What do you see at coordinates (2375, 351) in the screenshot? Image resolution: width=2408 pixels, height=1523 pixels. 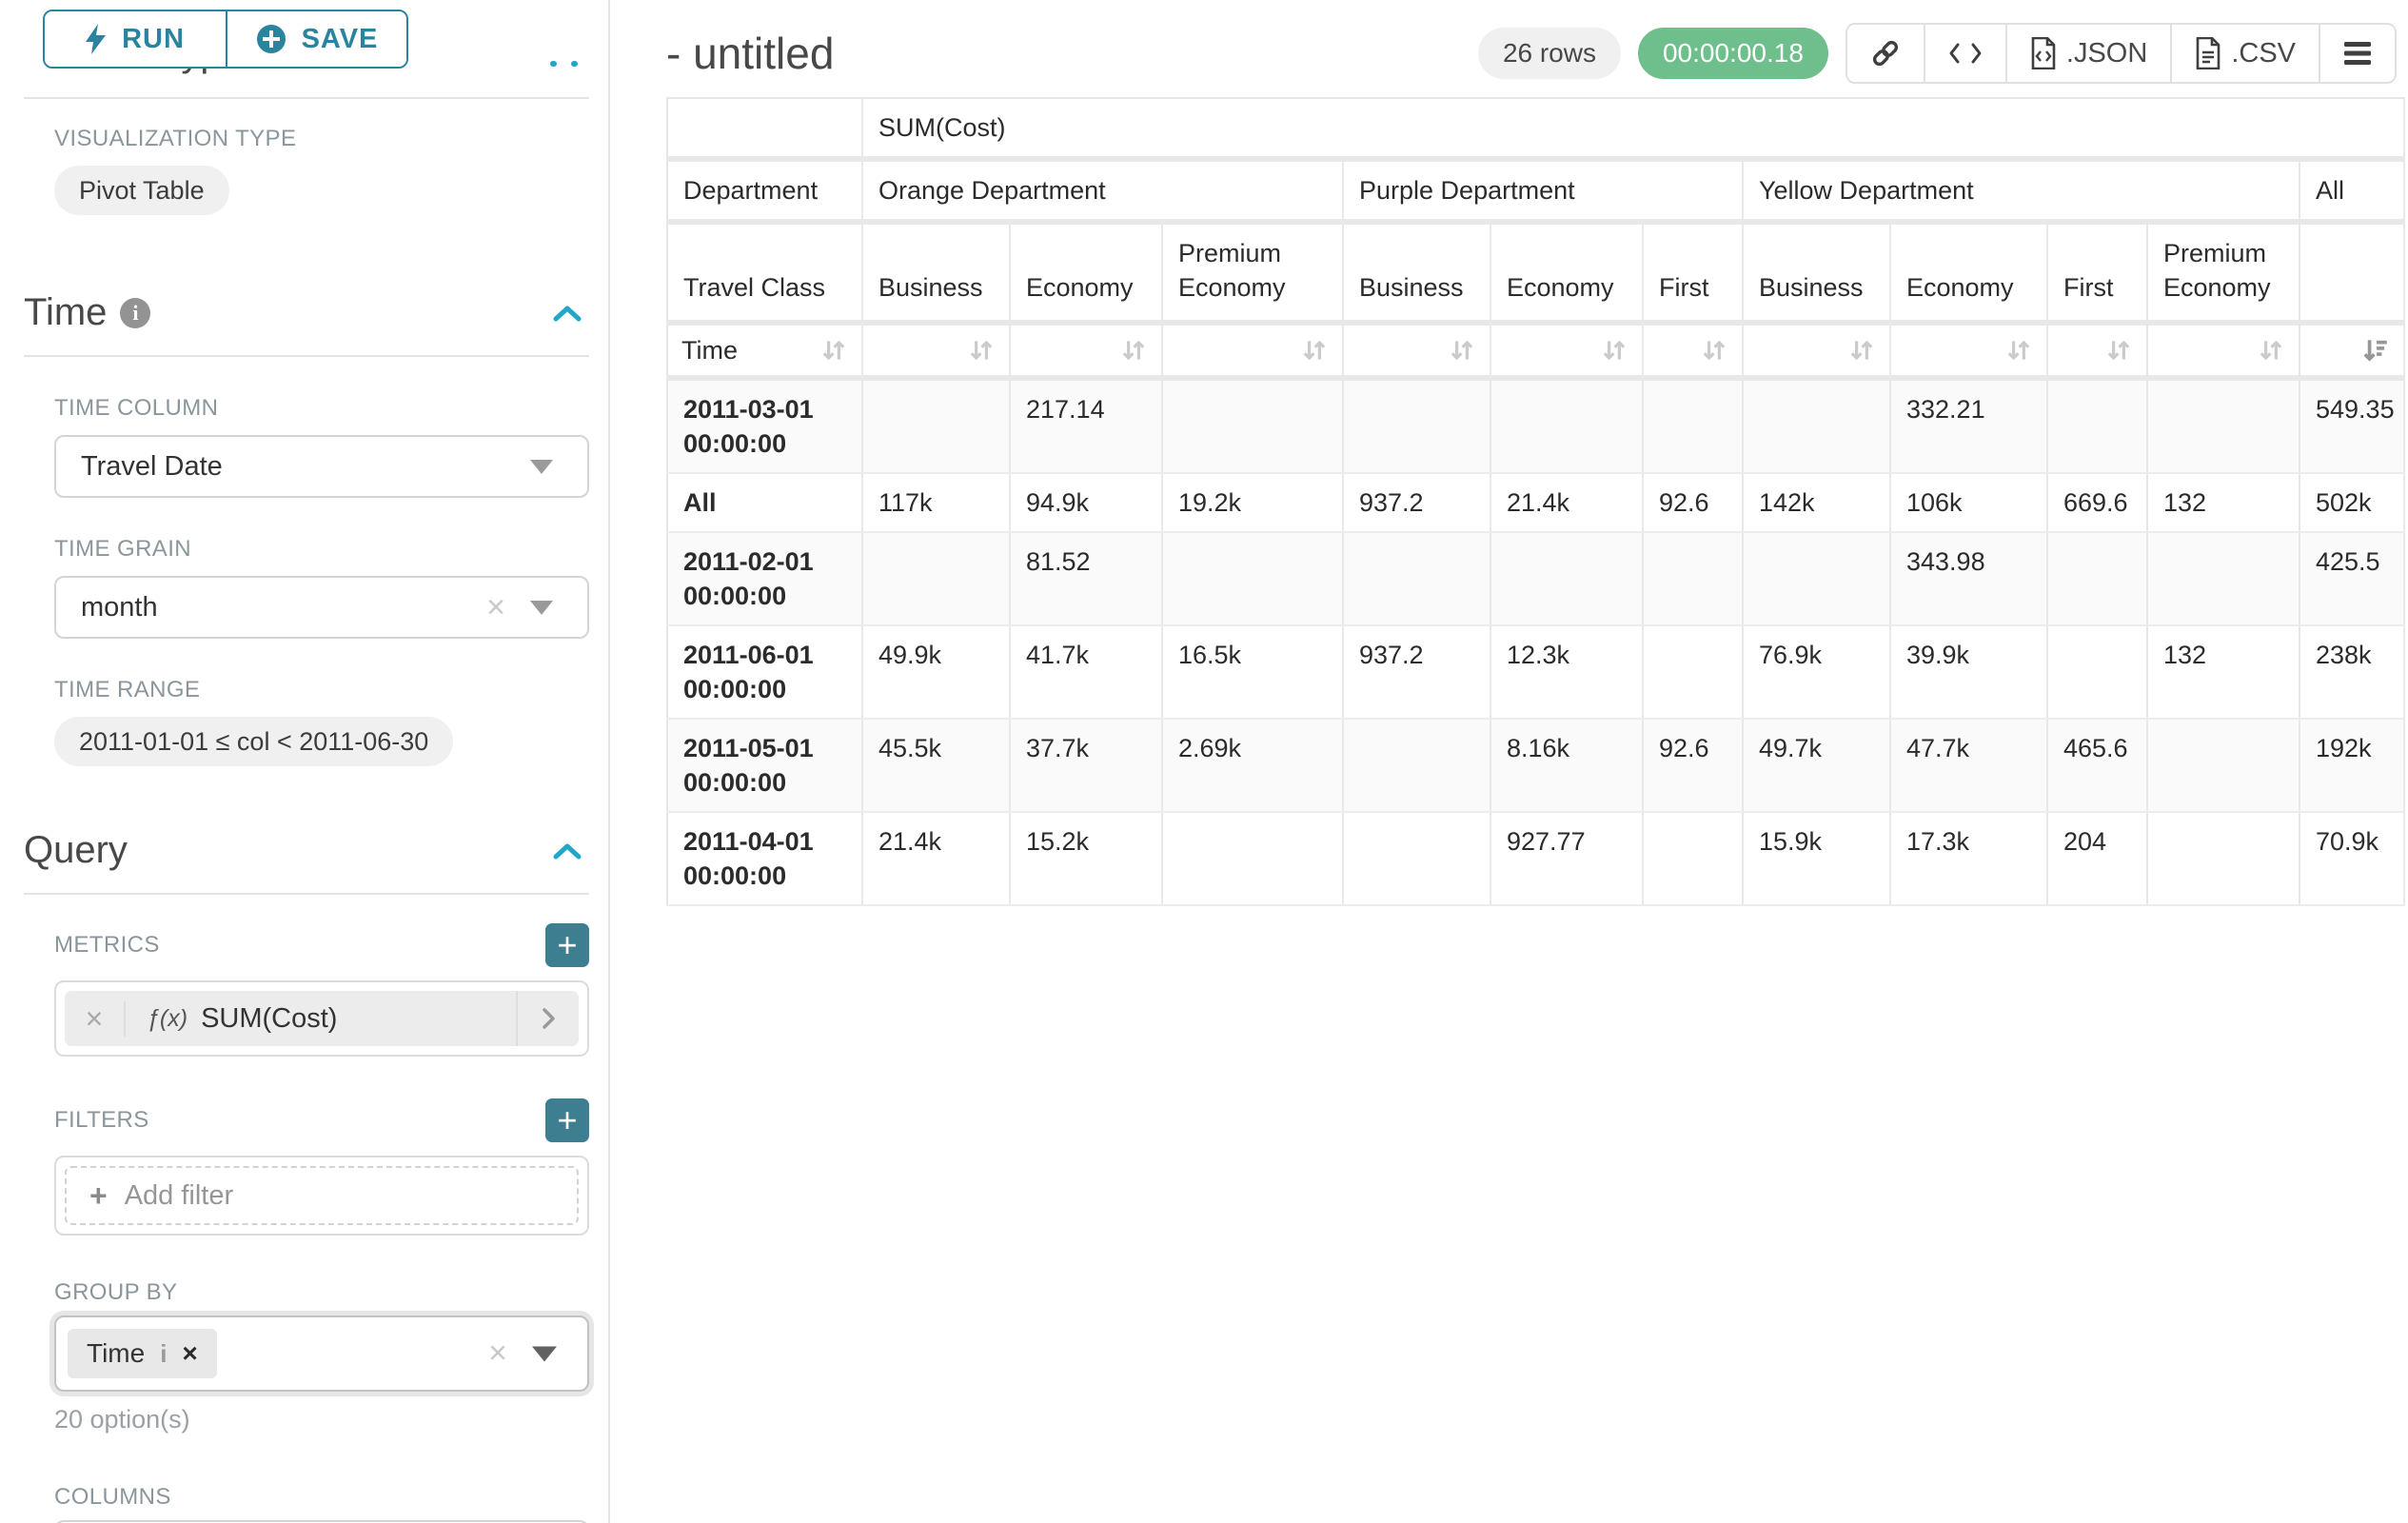 I see `sort-desc-icon` at bounding box center [2375, 351].